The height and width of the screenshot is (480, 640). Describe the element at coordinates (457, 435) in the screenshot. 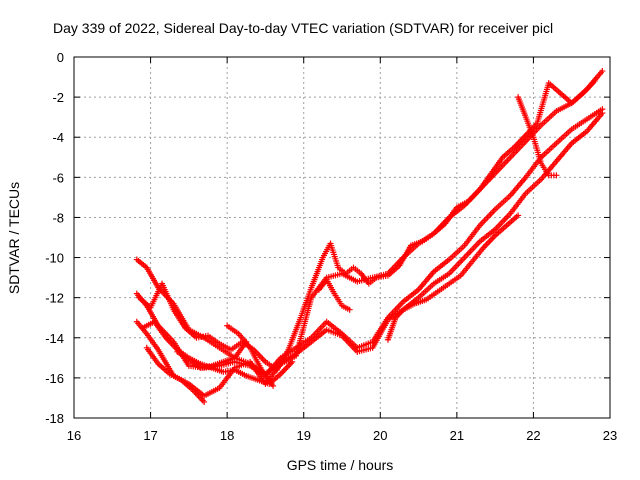

I see `x-tick-label: 21` at that location.